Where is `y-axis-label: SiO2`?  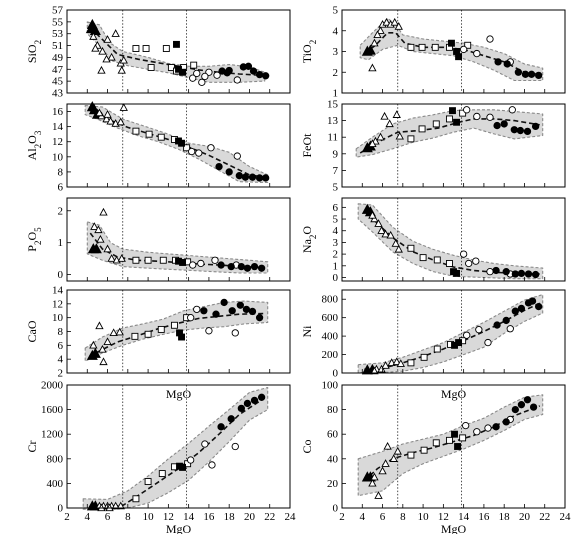
y-axis-label: SiO2 is located at coordinates (34, 51).